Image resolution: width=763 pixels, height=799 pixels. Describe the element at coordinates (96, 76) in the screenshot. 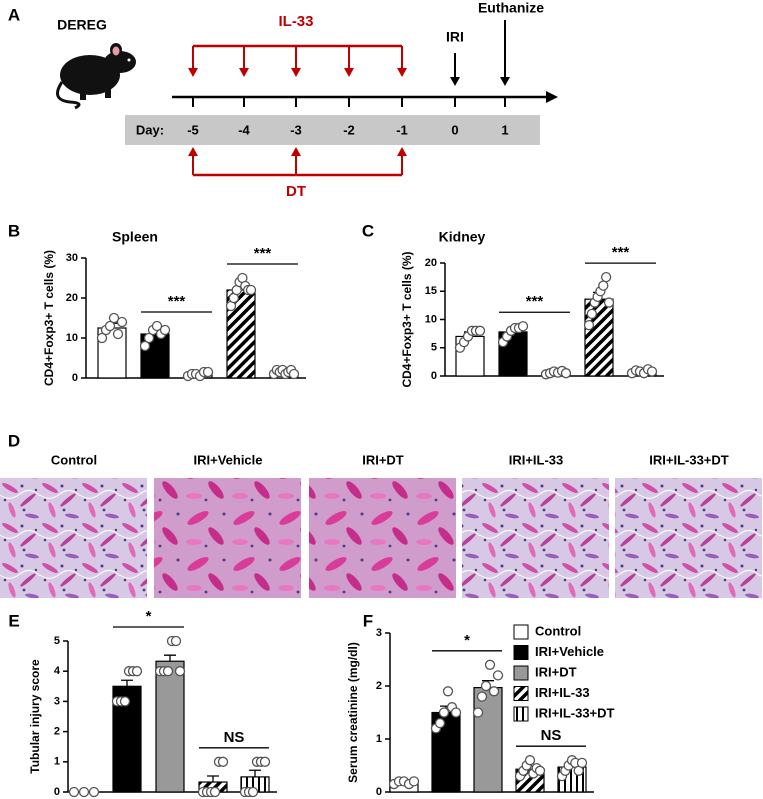

I see `mouse-icon` at that location.